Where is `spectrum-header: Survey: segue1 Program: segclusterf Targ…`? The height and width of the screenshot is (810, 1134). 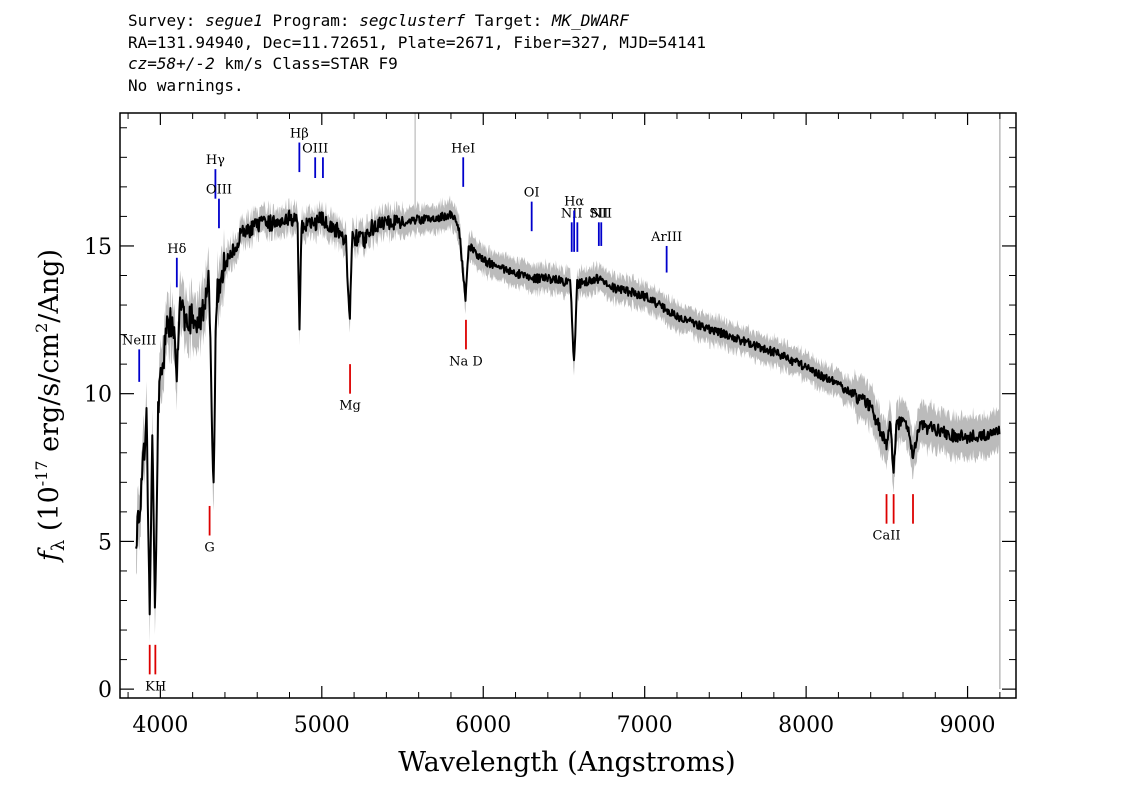
spectrum-header: Survey: segue1 Program: segclusterf Targ… is located at coordinates (417, 53).